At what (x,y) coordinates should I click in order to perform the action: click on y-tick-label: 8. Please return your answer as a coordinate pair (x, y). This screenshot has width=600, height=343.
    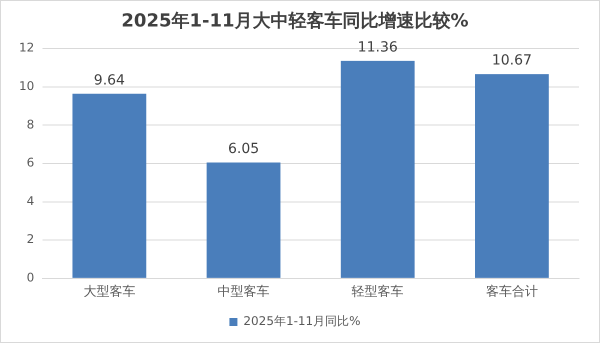
    Looking at the image, I should click on (30, 124).